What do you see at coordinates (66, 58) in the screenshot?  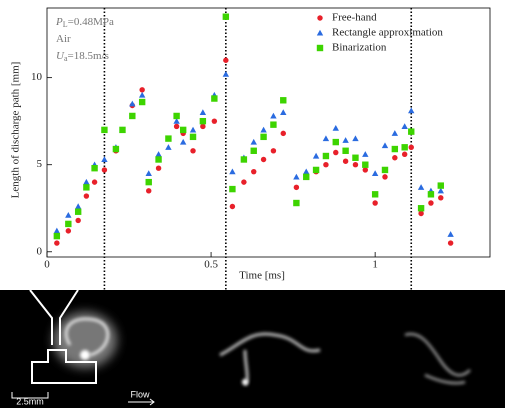 I see `annotation-subscript: a` at bounding box center [66, 58].